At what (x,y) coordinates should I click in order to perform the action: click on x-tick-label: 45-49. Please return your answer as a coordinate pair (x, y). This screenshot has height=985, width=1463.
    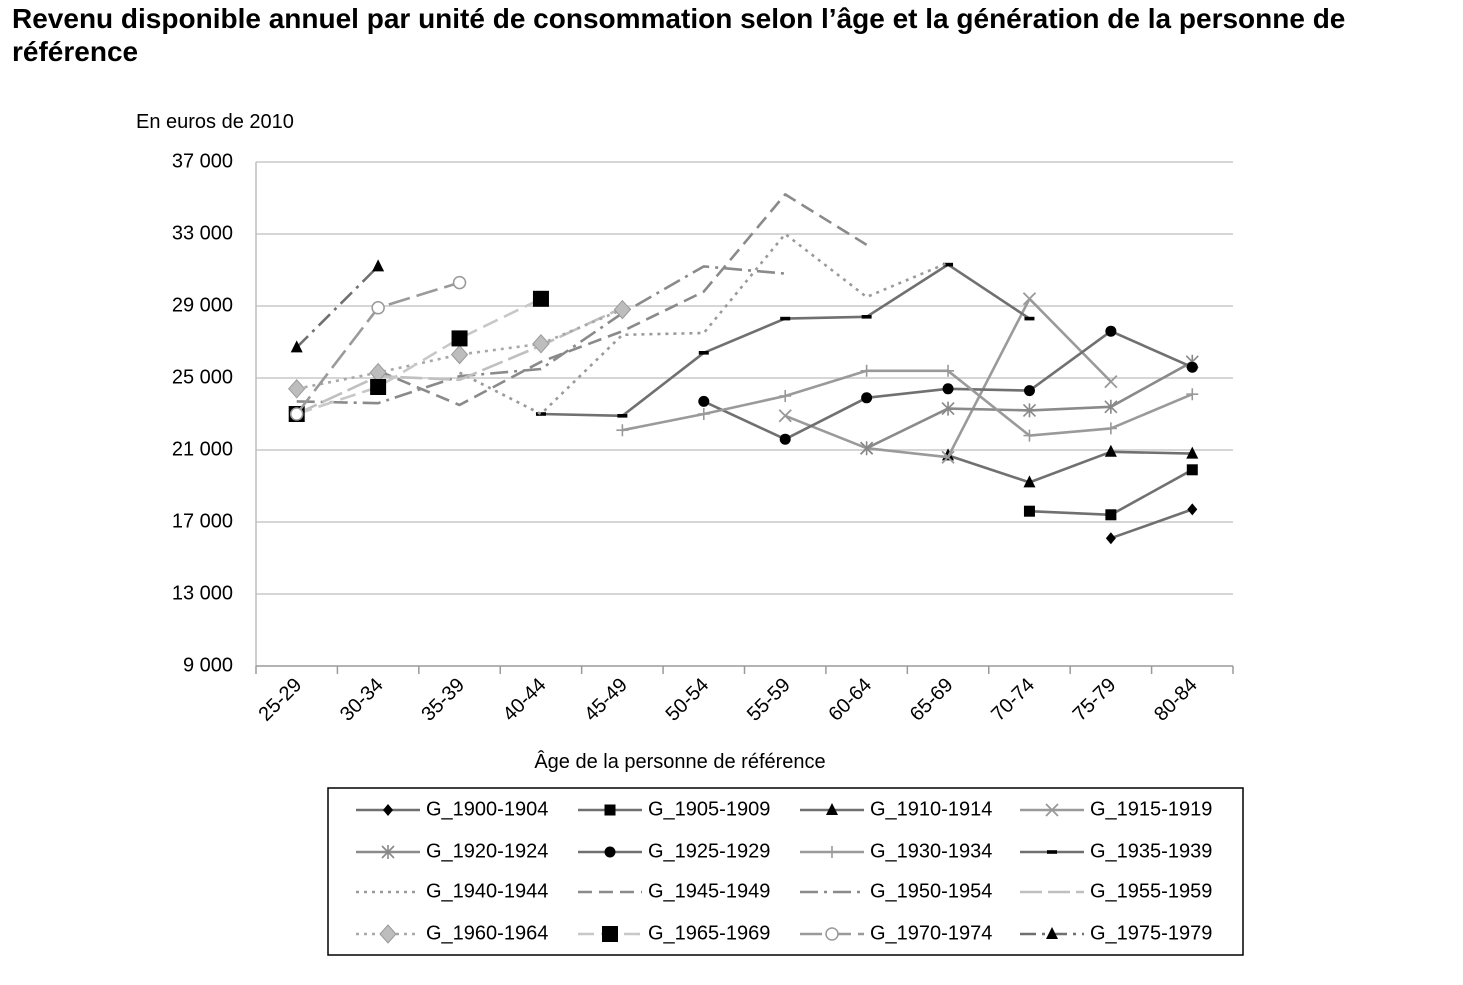
    Looking at the image, I should click on (606, 700).